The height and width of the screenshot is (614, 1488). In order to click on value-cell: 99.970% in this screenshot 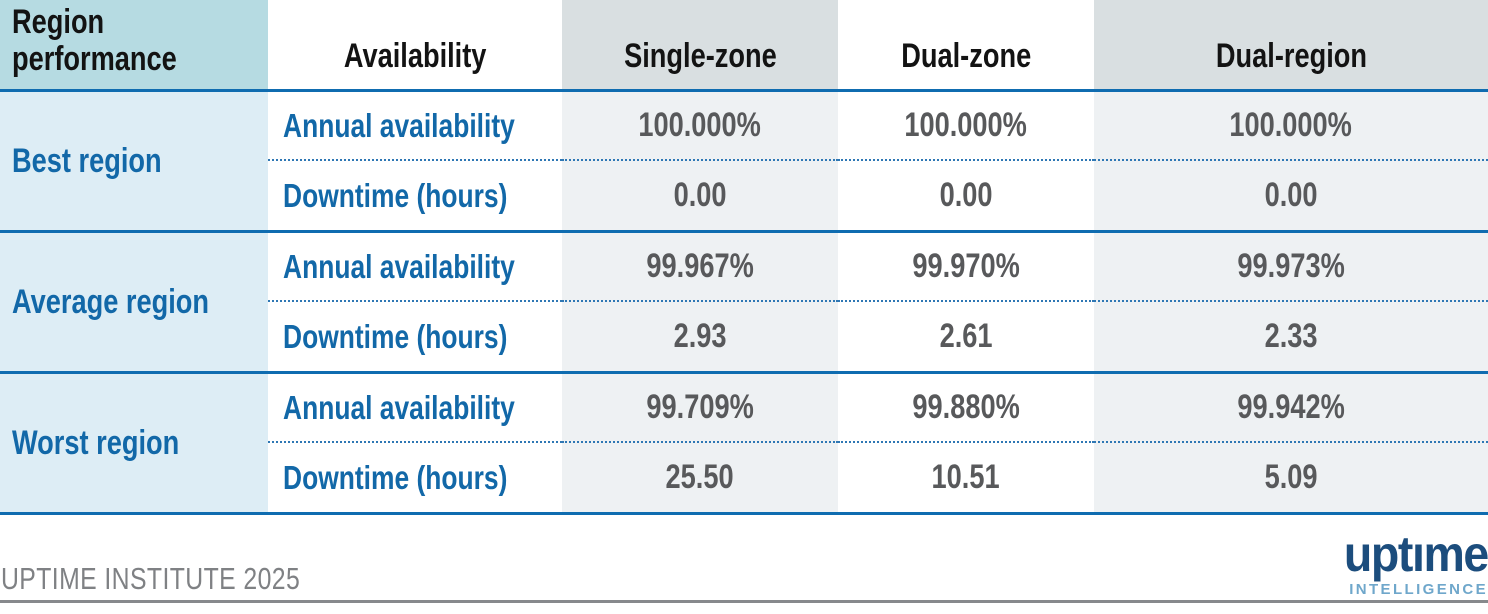, I will do `click(966, 267)`.